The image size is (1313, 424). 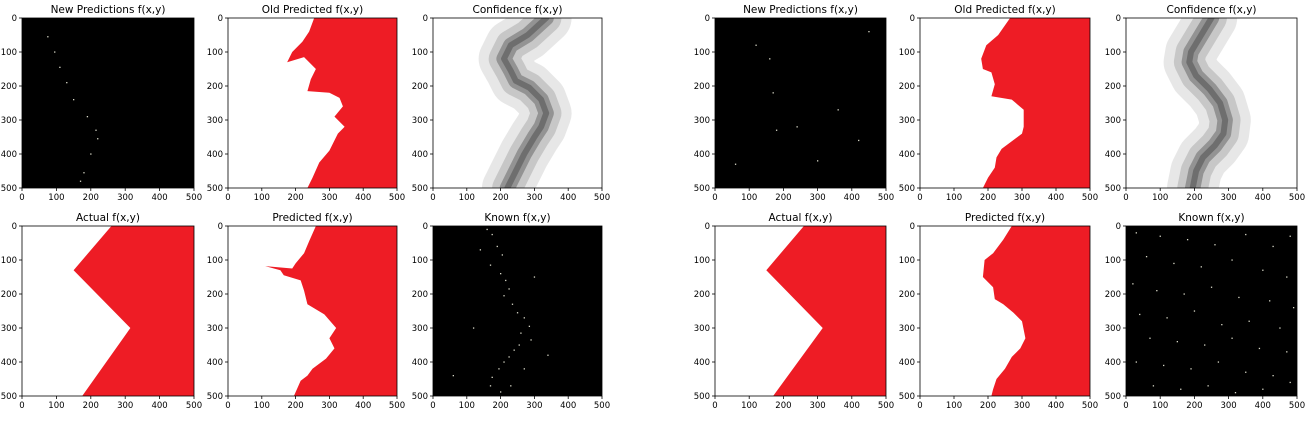 I want to click on panel-title: Actual f(x,y), so click(x=801, y=218).